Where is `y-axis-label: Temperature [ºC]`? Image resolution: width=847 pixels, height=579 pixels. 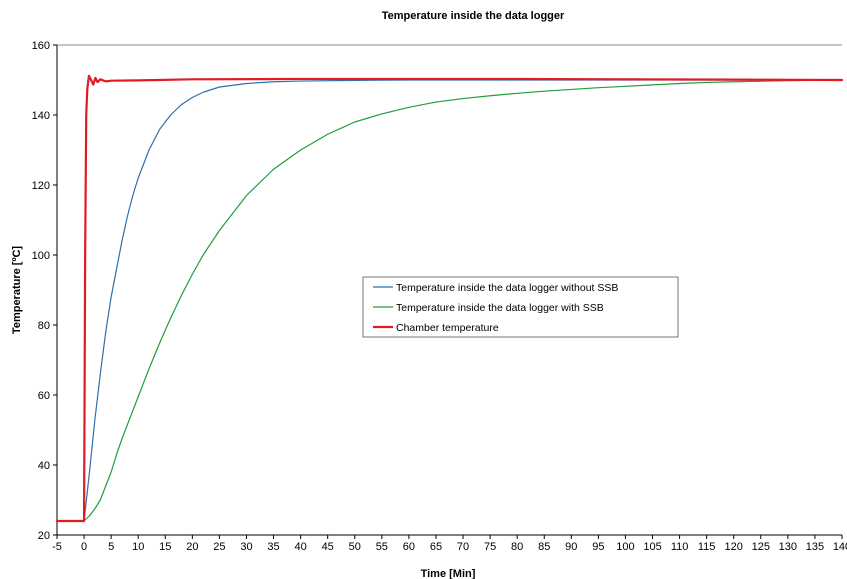 y-axis-label: Temperature [ºC] is located at coordinates (17, 290).